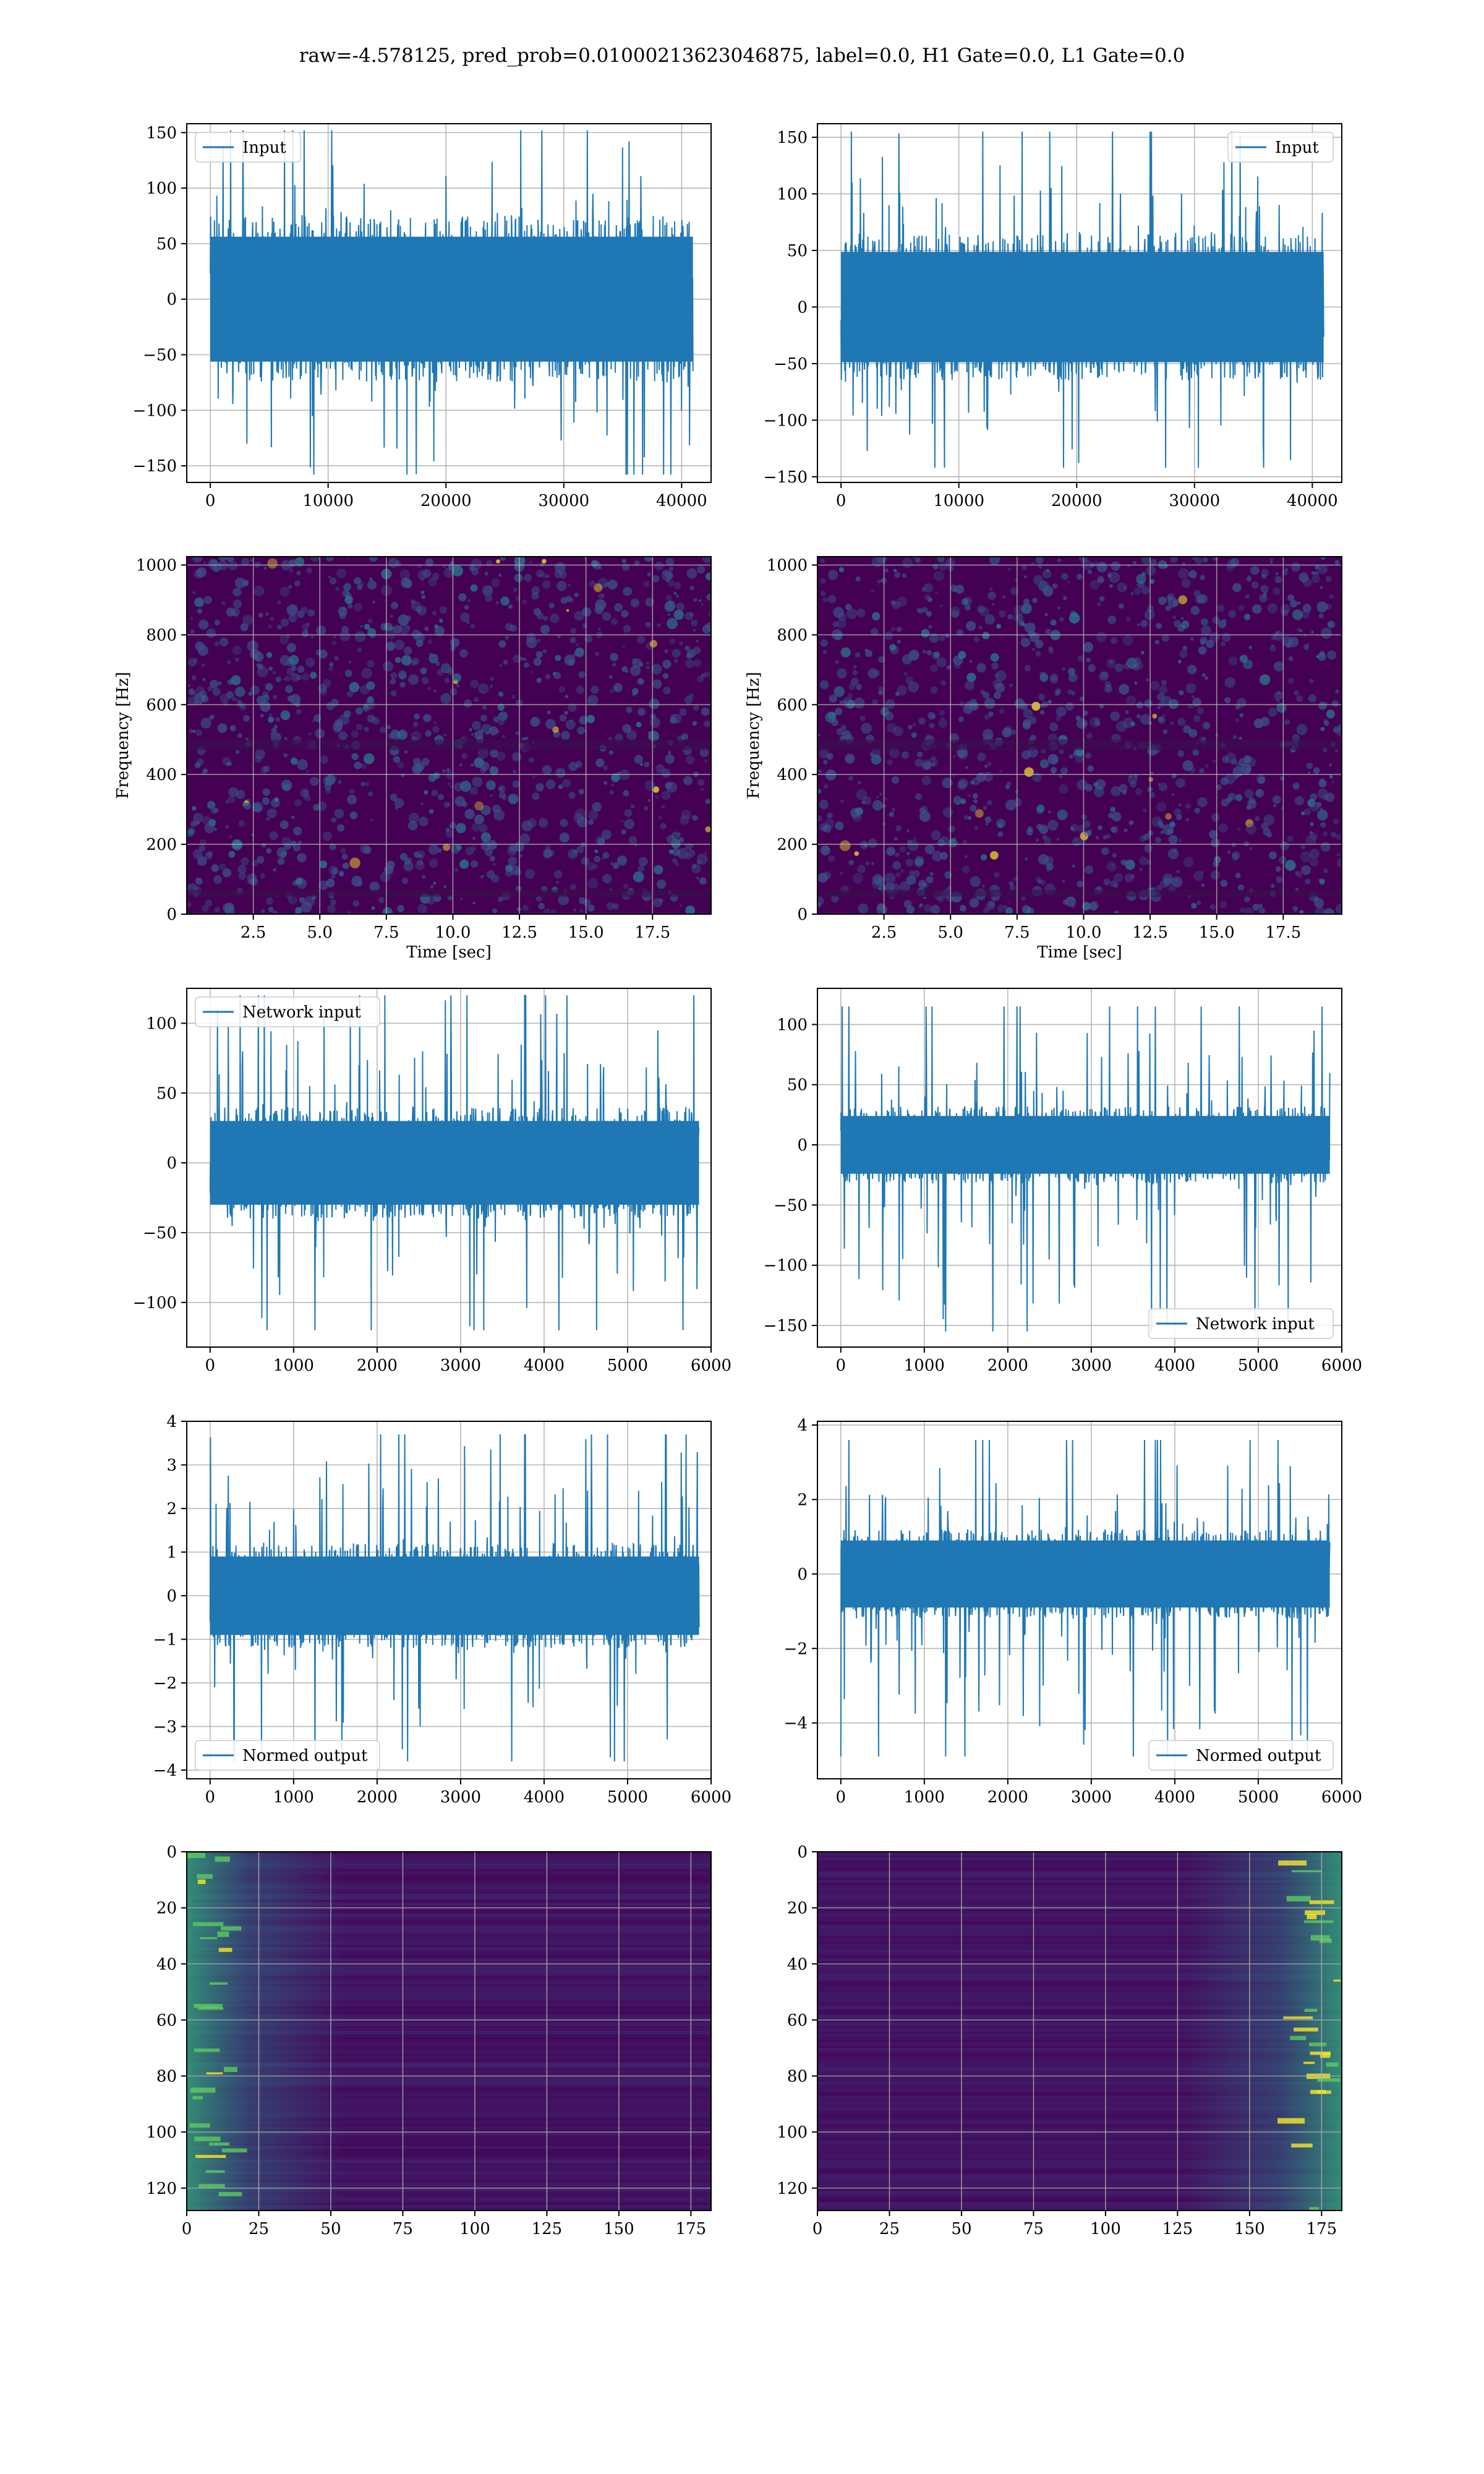 This screenshot has width=1484, height=2474. What do you see at coordinates (171, 1852) in the screenshot?
I see `feature-map-h1-ytick-label: 0` at bounding box center [171, 1852].